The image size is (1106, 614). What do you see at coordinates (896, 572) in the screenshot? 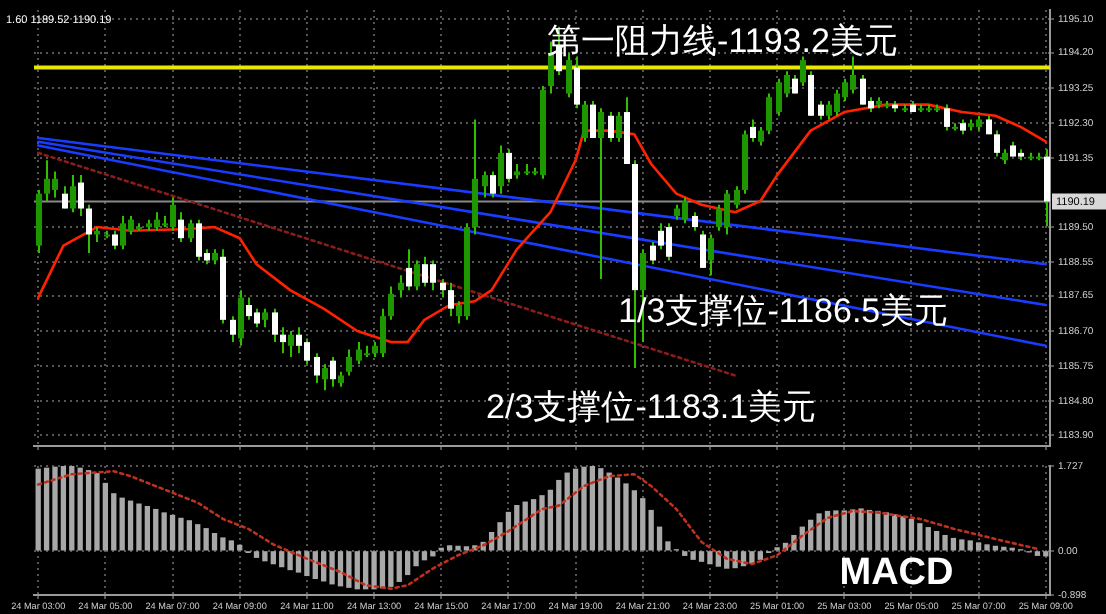
I see `annotation: MACD` at bounding box center [896, 572].